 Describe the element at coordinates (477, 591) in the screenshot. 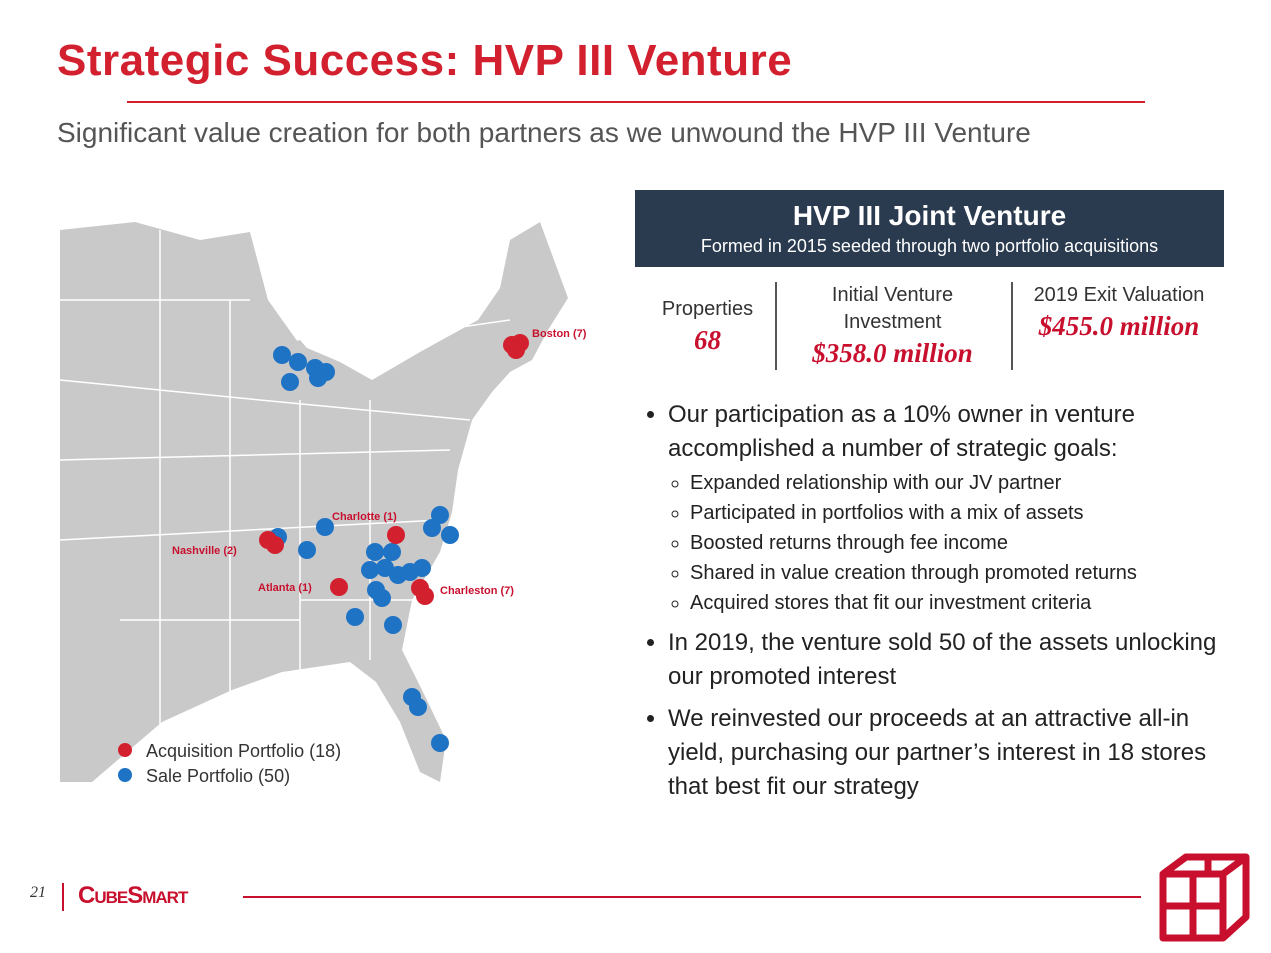

I see `map-label: Charleston (7)` at that location.